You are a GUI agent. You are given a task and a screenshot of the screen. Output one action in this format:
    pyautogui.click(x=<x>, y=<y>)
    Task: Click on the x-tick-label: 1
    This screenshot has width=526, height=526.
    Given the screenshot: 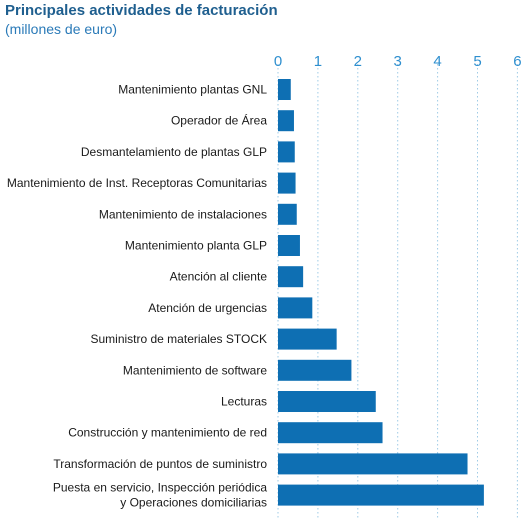 What is the action you would take?
    pyautogui.click(x=318, y=61)
    